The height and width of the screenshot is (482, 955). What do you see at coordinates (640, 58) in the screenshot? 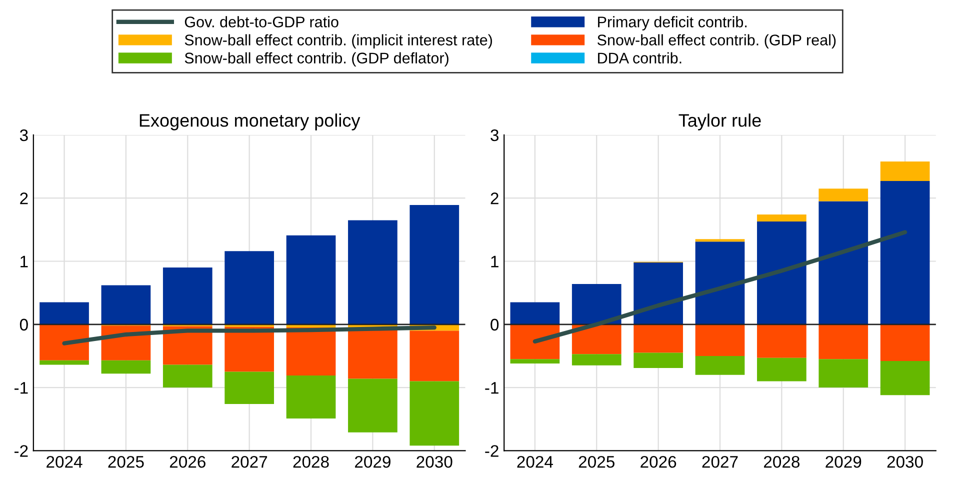
I see `legend-label: DDA contrib.` at bounding box center [640, 58].